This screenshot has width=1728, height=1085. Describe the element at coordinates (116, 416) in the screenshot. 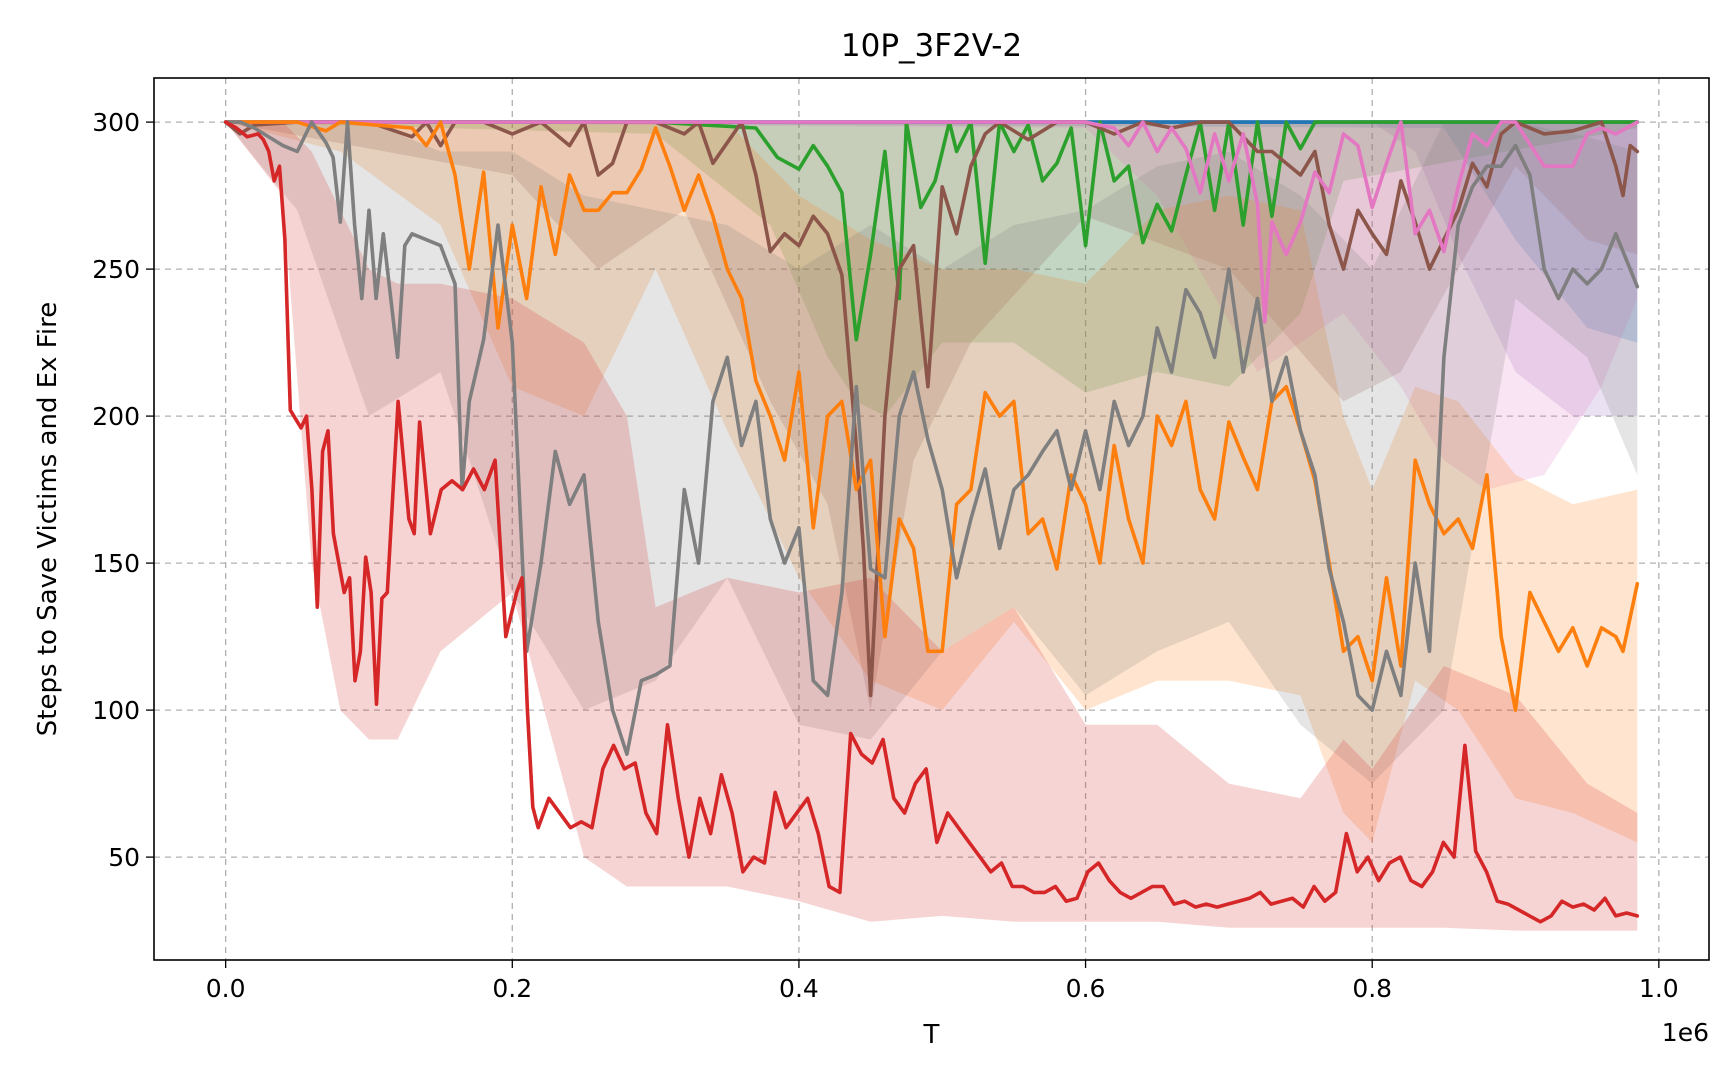

I see `y-tick-label: 200` at that location.